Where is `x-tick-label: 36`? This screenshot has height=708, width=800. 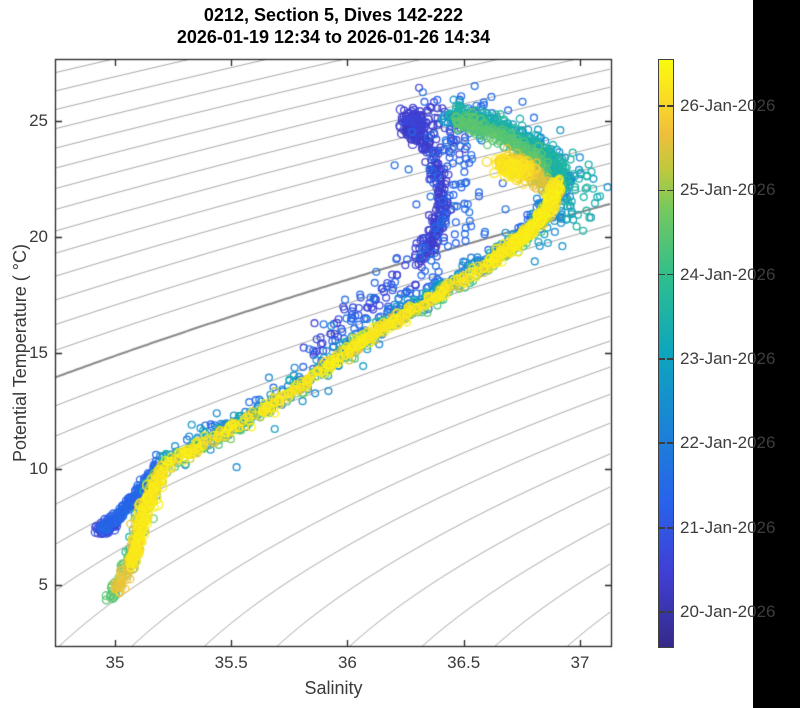
x-tick-label: 36 is located at coordinates (347, 662).